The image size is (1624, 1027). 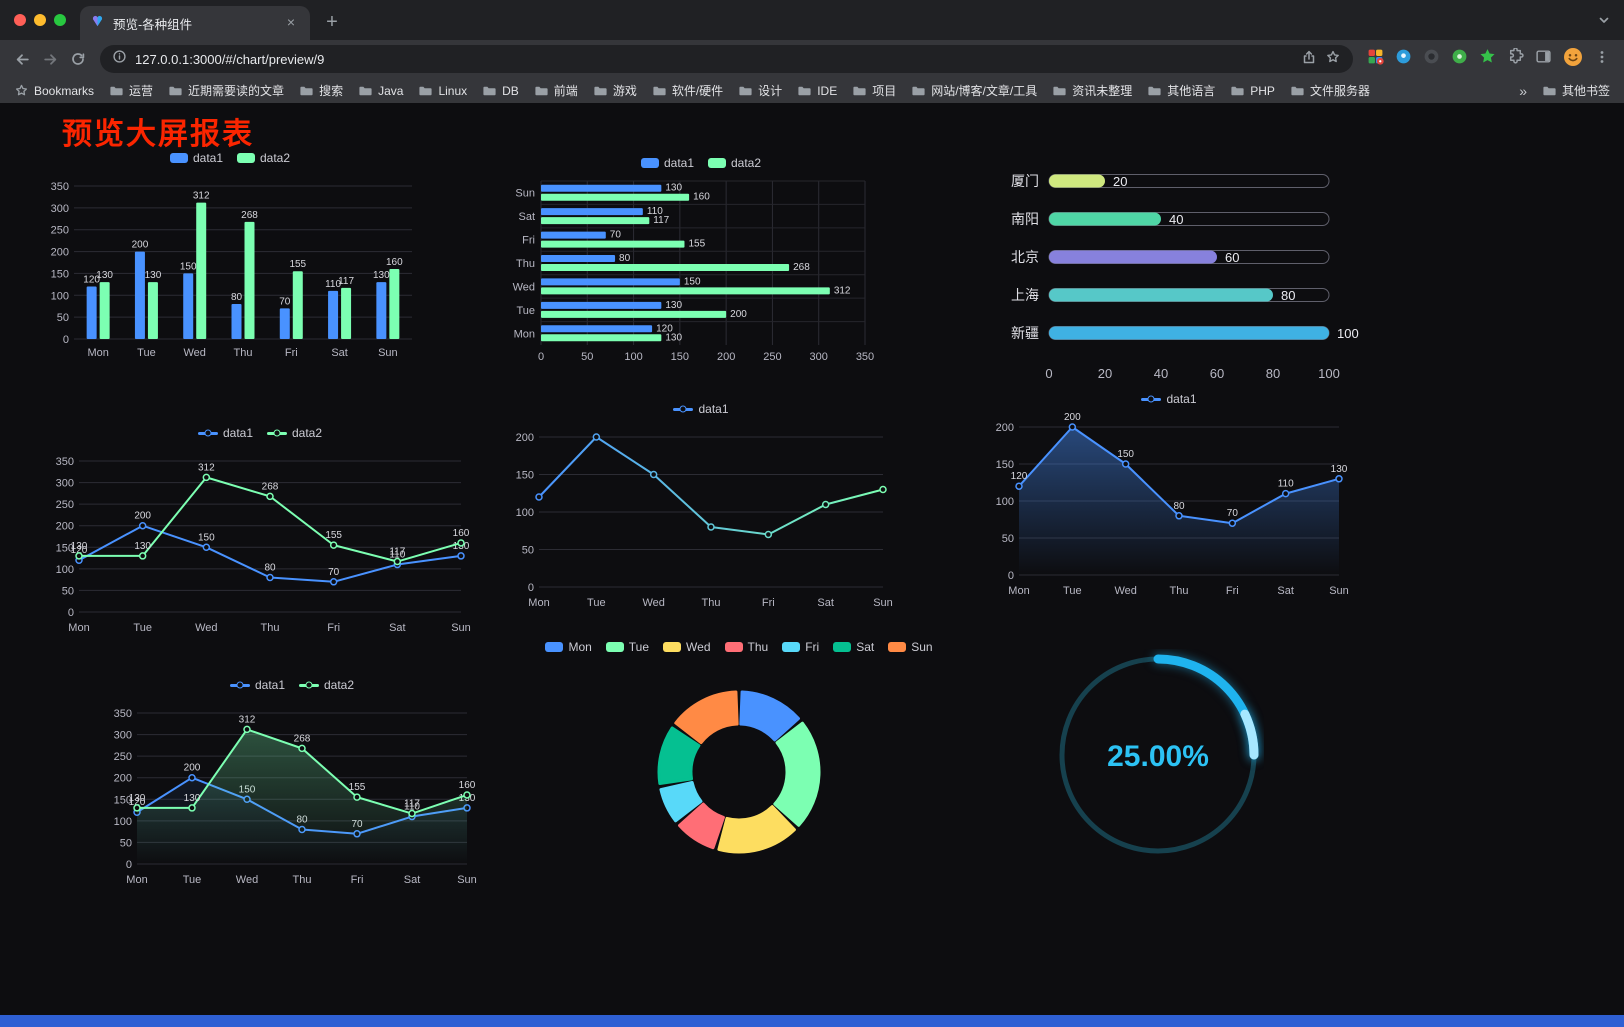 I want to click on bookmarks-overflow-chevron: », so click(x=1523, y=90).